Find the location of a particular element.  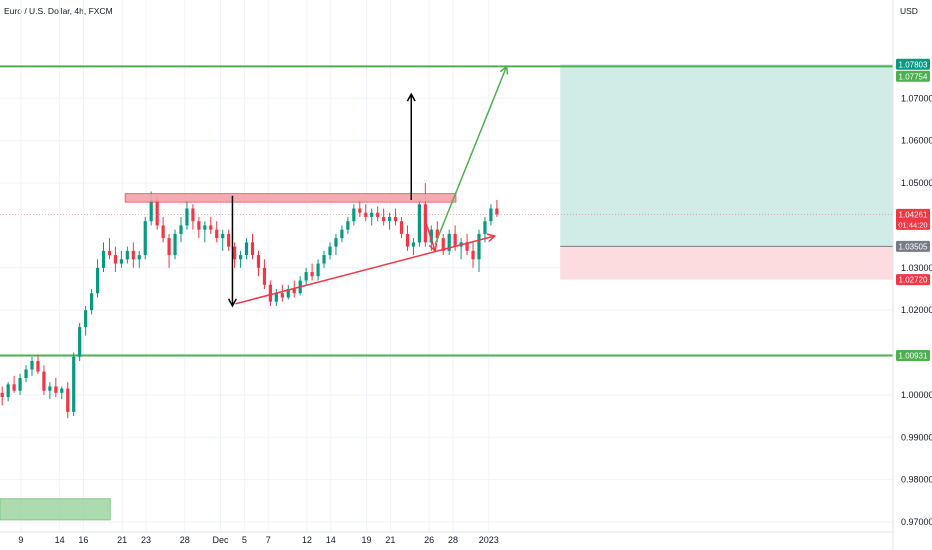

loss-zone is located at coordinates (742, 263).